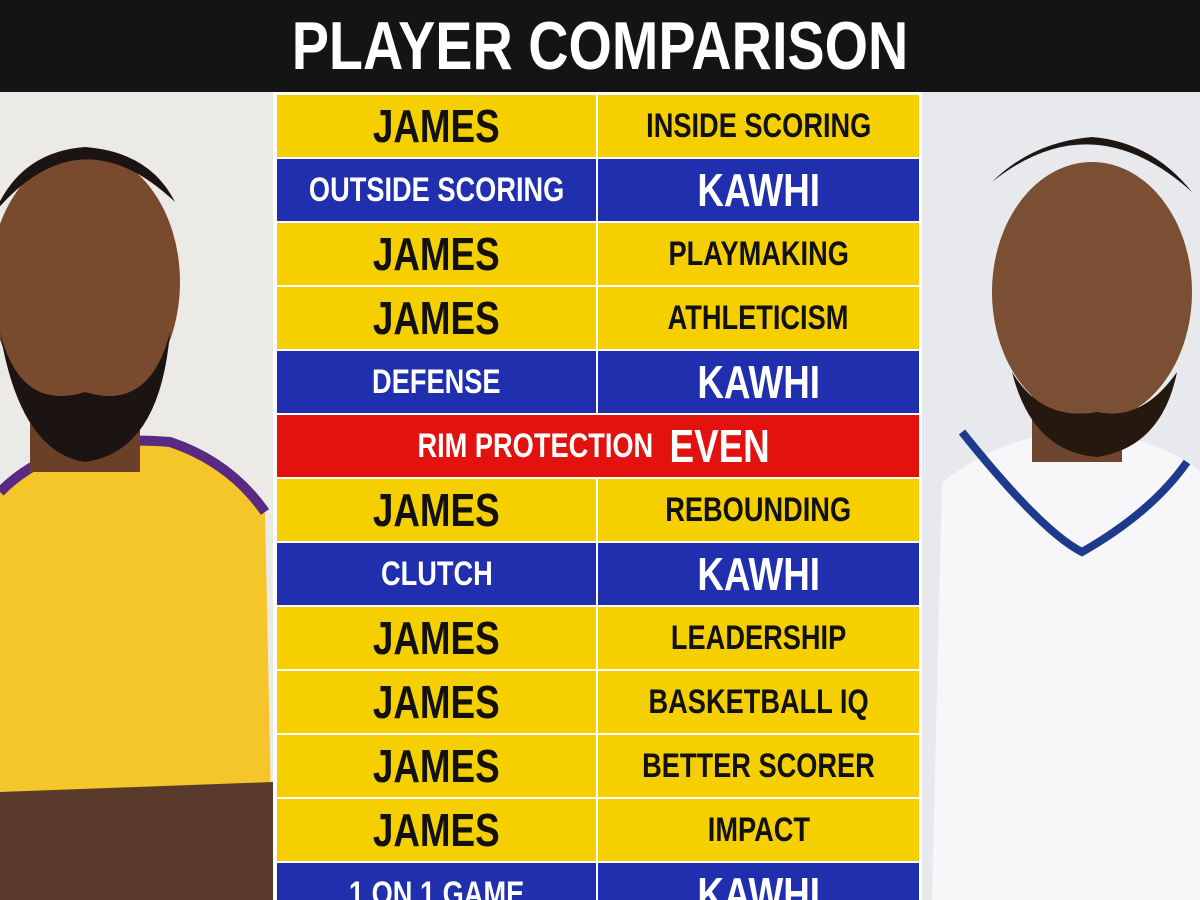  I want to click on cell-text: BETTER SCORER, so click(758, 765).